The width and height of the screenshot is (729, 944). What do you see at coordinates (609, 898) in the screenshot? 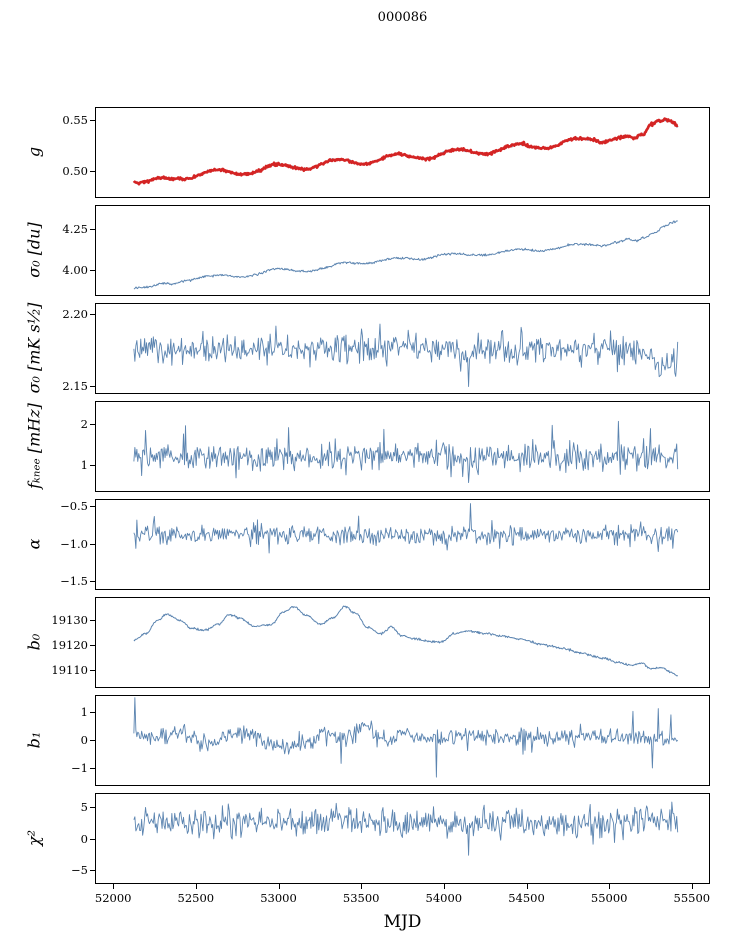
I see `x-tick-label: 55000` at bounding box center [609, 898].